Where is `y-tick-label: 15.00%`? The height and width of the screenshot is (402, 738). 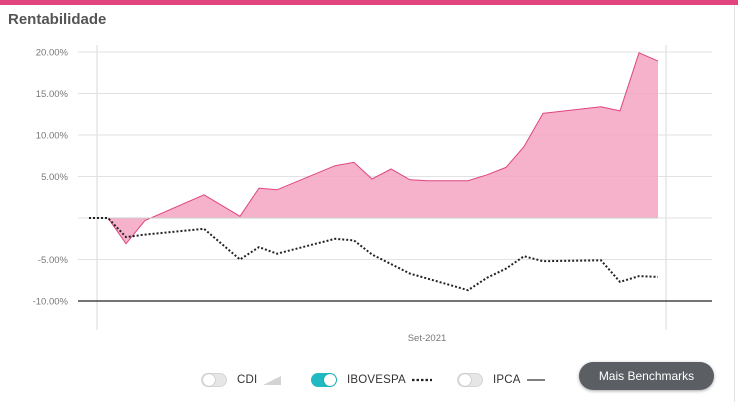
y-tick-label: 15.00% is located at coordinates (52, 94).